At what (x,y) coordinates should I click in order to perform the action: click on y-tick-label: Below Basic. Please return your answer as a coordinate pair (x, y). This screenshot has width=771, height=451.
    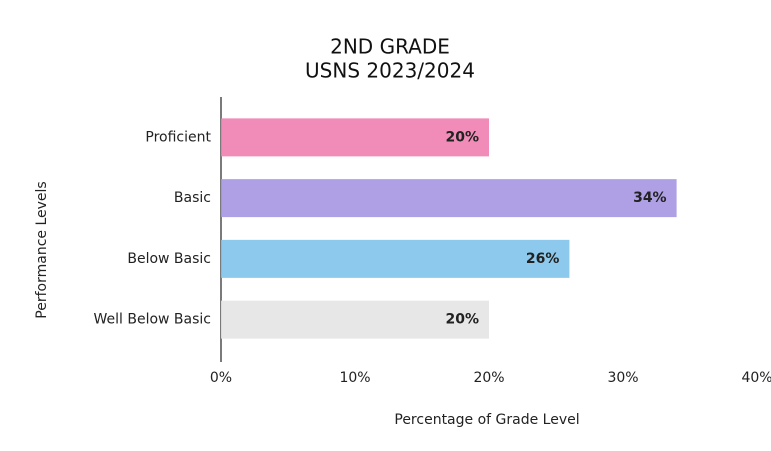
    Looking at the image, I should click on (169, 259).